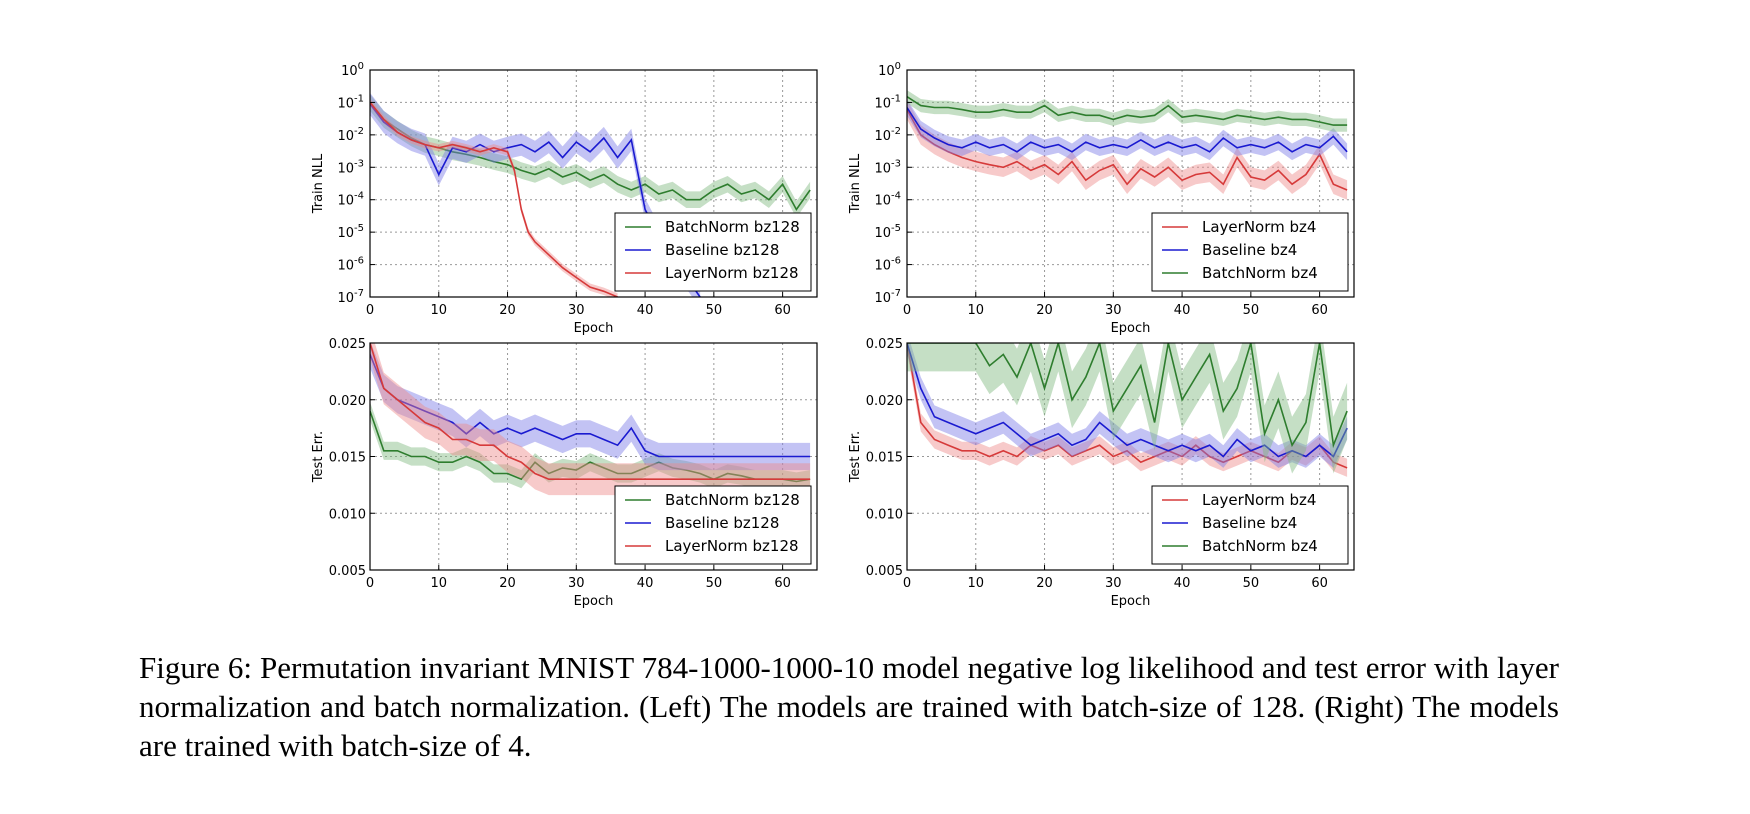 The height and width of the screenshot is (814, 1750). What do you see at coordinates (361, 66) in the screenshot?
I see `y-tick-exponent: 0` at bounding box center [361, 66].